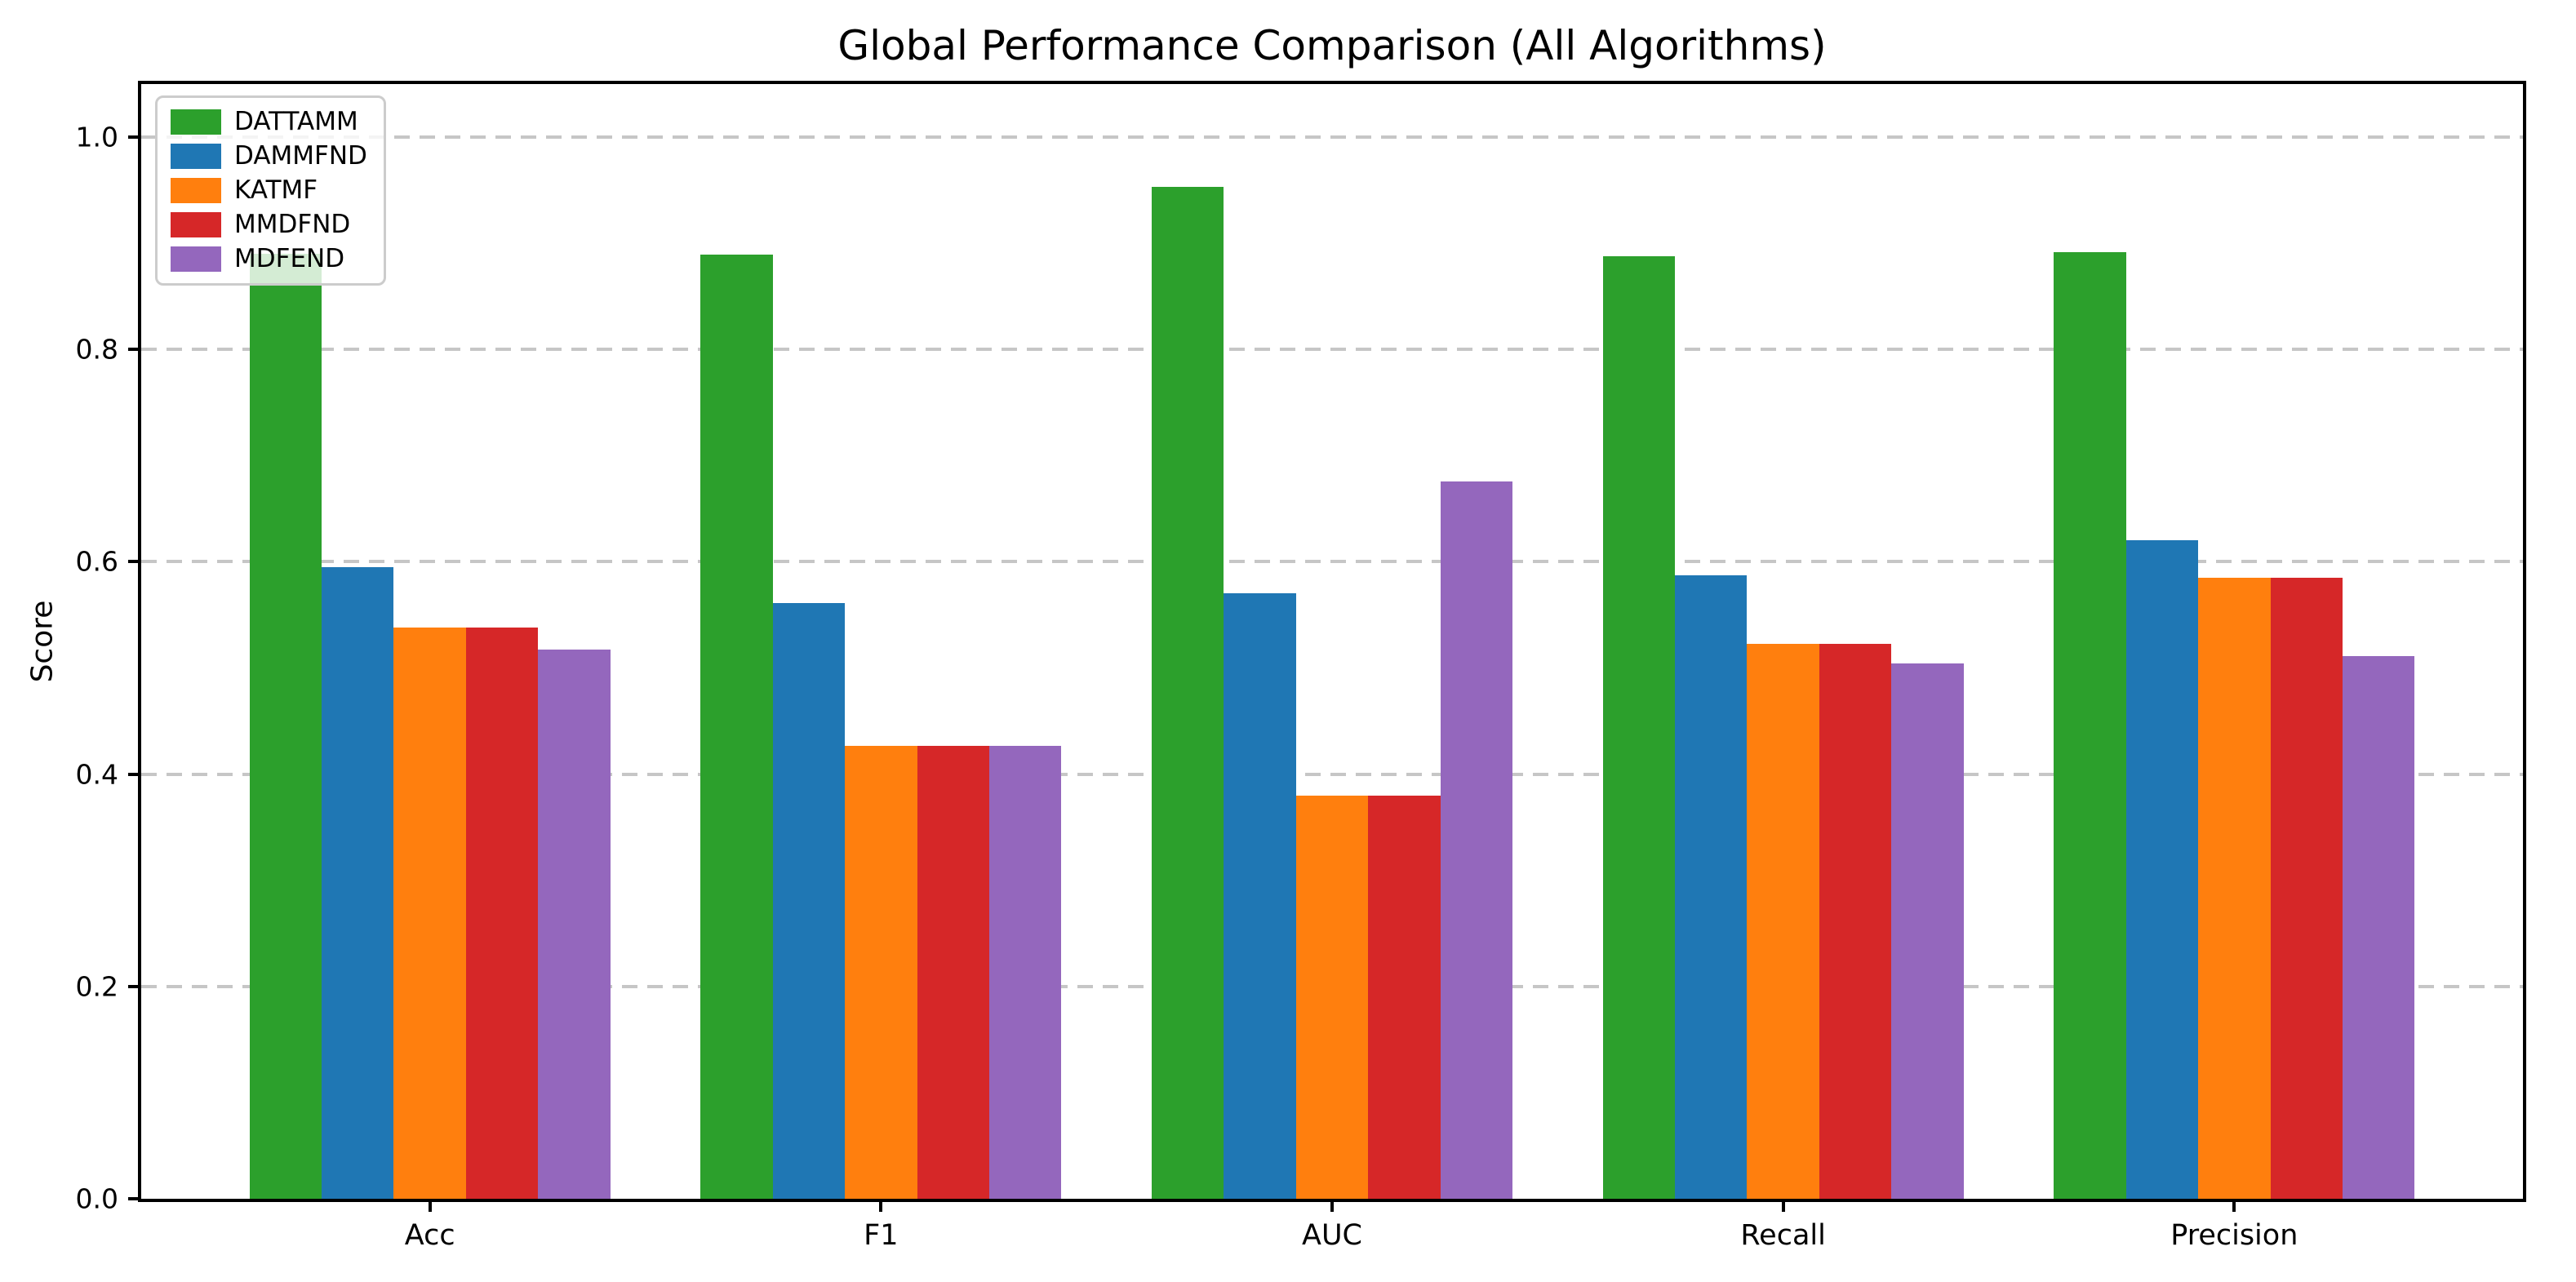 Image resolution: width=2576 pixels, height=1282 pixels. I want to click on legend-label: DATTAMM, so click(296, 122).